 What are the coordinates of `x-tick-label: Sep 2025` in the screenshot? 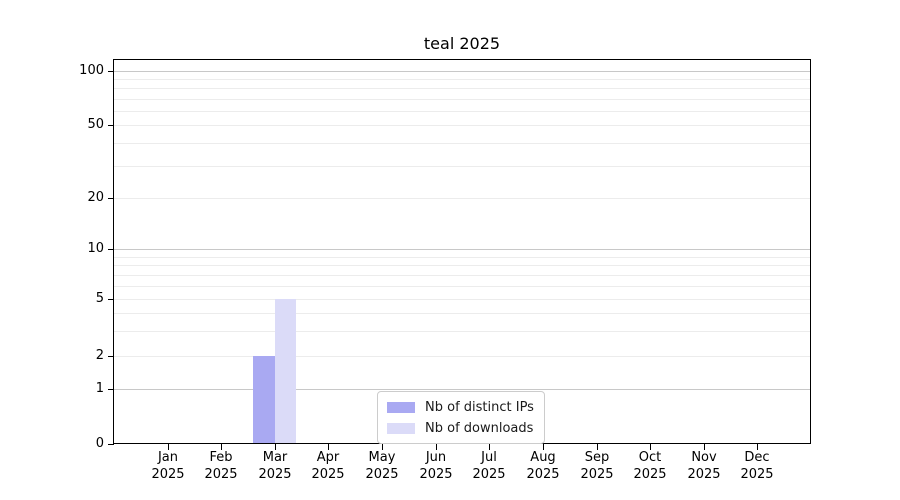 It's located at (597, 466).